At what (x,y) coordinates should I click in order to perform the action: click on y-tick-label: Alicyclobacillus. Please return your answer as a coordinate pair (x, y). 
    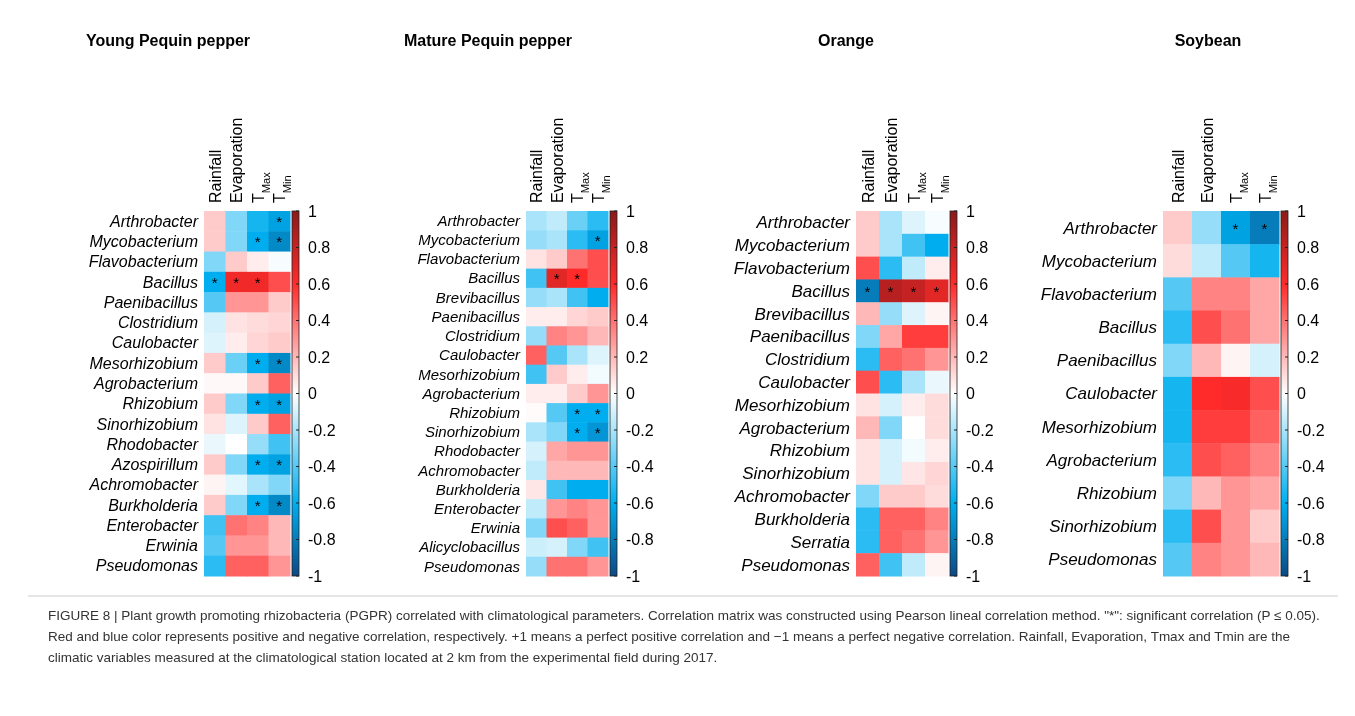
    Looking at the image, I should click on (469, 547).